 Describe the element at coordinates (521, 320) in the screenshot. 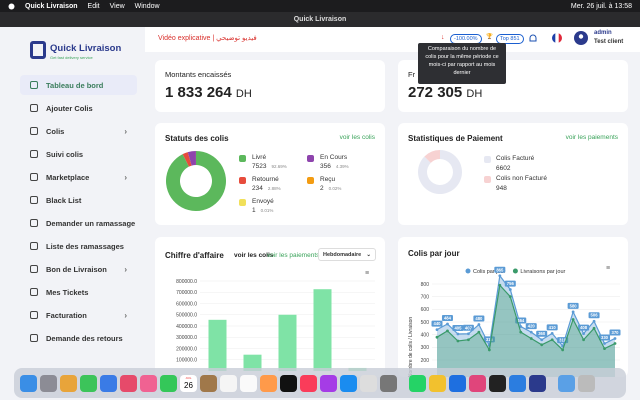

I see `data-label: 464` at that location.